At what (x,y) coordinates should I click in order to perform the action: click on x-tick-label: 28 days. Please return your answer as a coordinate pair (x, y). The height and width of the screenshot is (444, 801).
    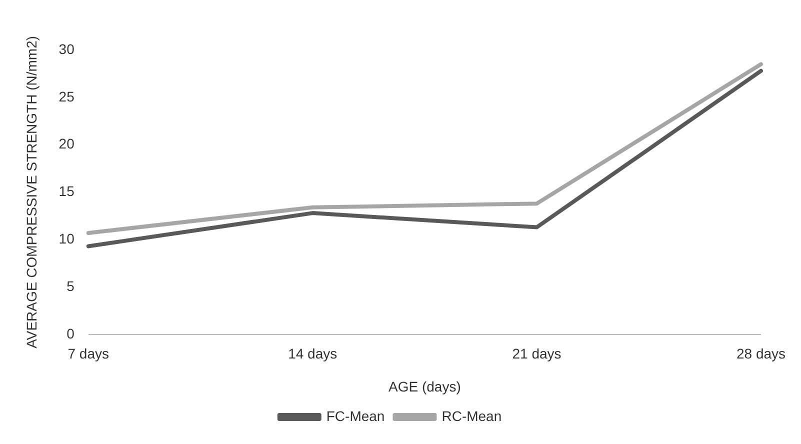
    Looking at the image, I should click on (761, 354).